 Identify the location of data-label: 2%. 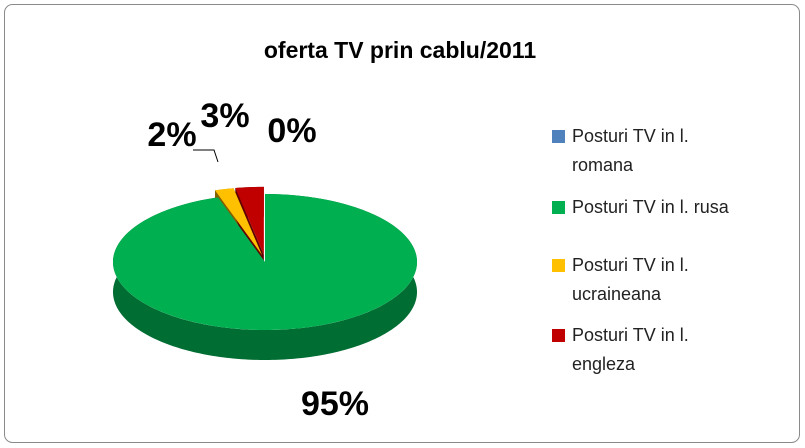
(171, 135).